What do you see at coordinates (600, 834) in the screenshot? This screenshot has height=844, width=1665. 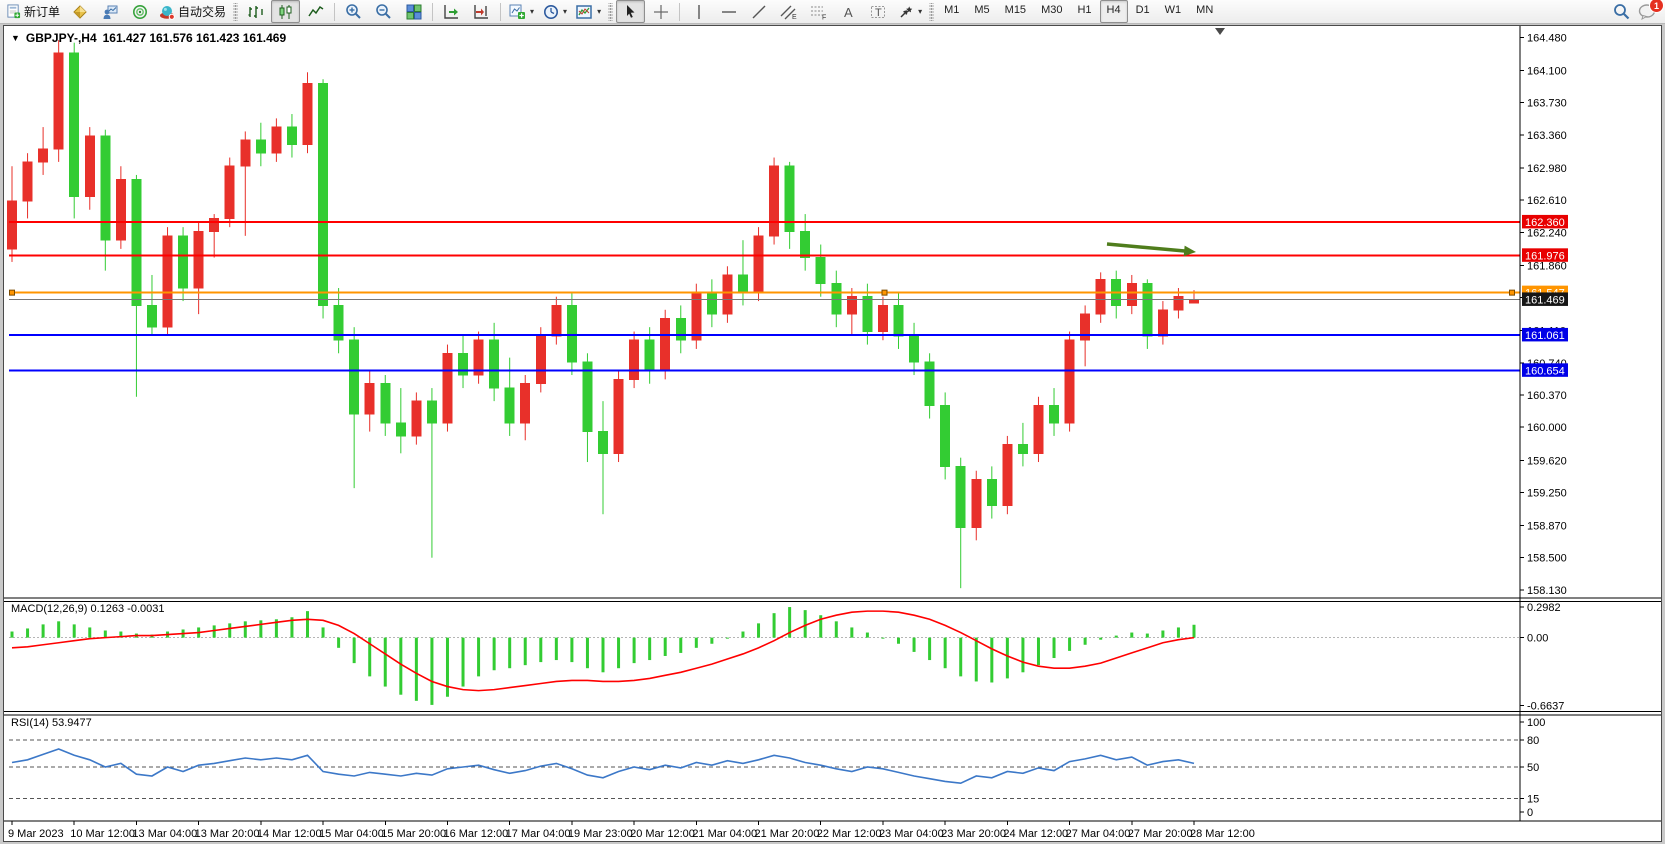 I see `svg-text: 19 Mar 23:00` at bounding box center [600, 834].